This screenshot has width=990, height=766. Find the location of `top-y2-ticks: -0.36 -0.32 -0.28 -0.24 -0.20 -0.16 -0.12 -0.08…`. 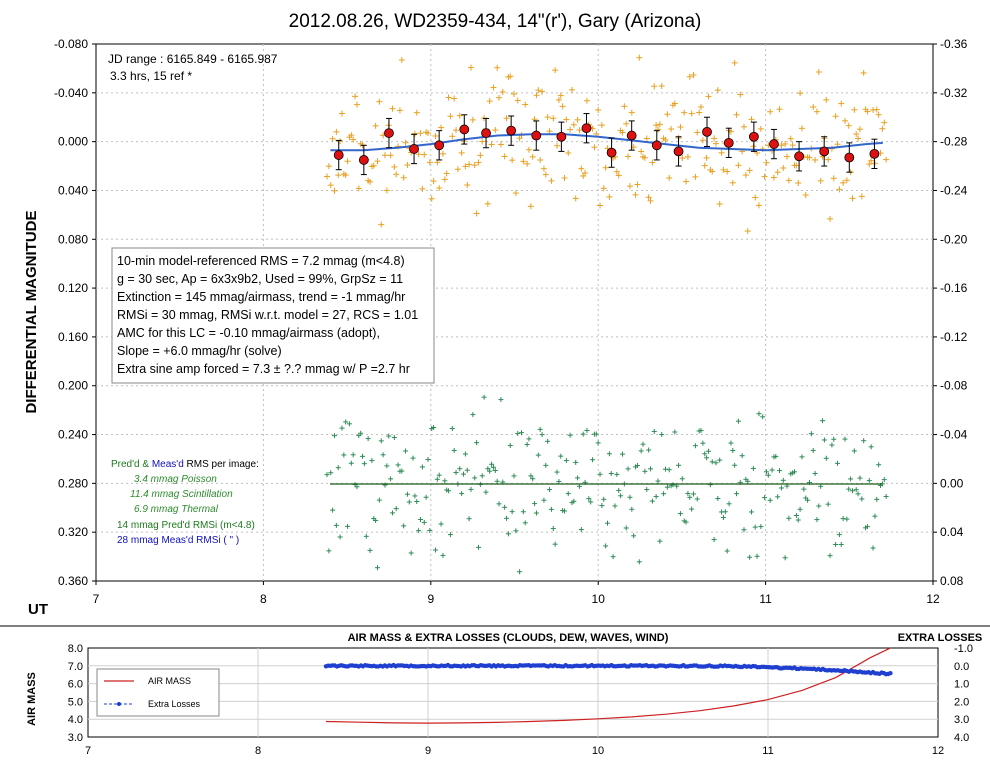

top-y2-ticks: -0.36 -0.32 -0.28 -0.24 -0.20 -0.16 -0.12 -0.08… is located at coordinates (950, 312).